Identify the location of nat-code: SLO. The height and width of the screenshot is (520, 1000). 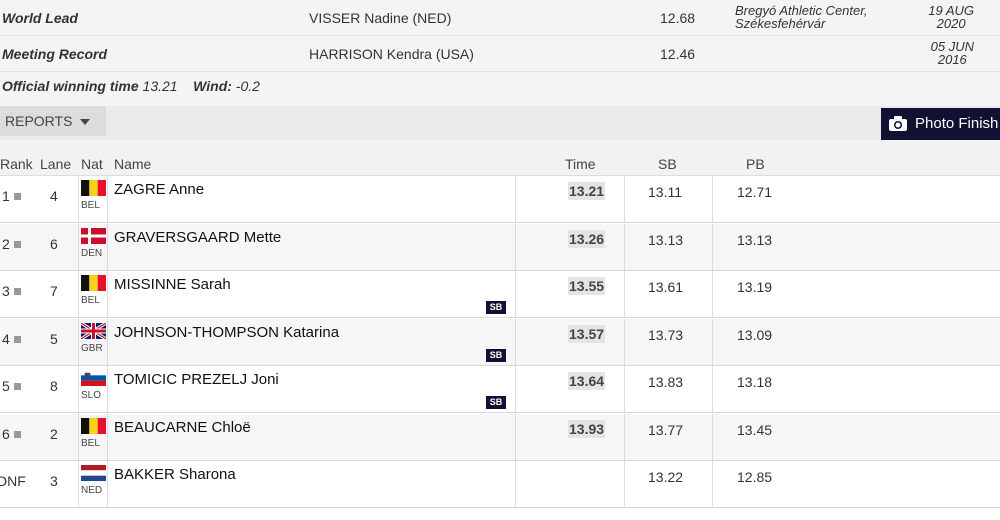
(91, 395).